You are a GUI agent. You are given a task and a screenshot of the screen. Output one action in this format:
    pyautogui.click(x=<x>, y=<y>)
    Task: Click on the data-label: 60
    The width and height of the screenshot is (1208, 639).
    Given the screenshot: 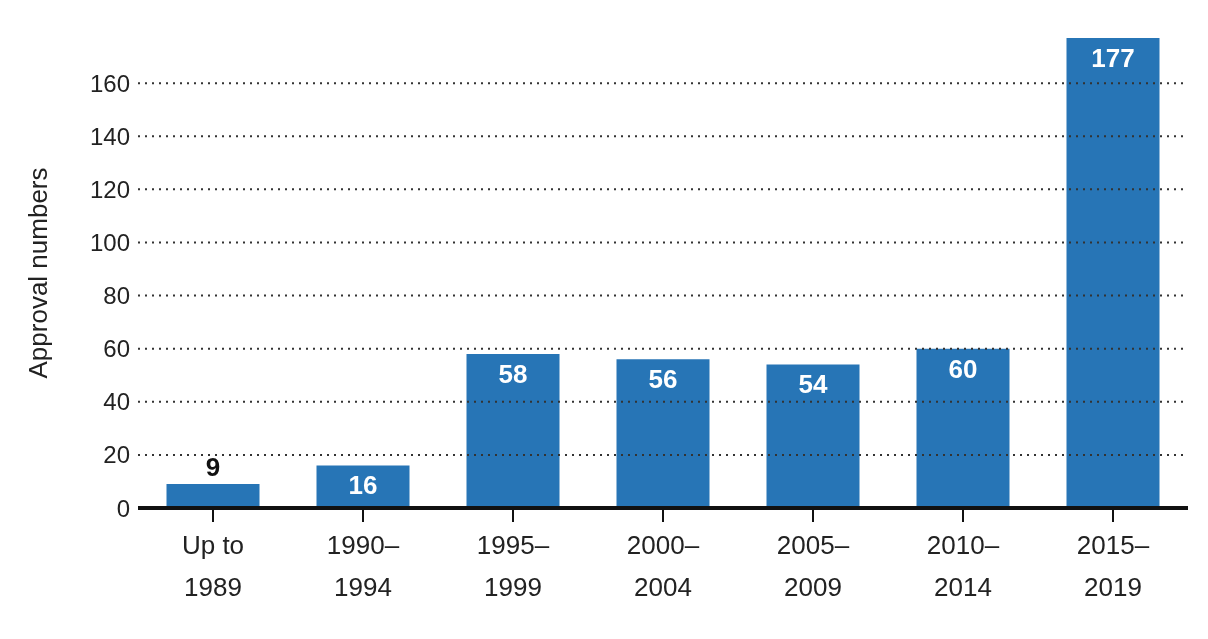 What is the action you would take?
    pyautogui.click(x=963, y=368)
    